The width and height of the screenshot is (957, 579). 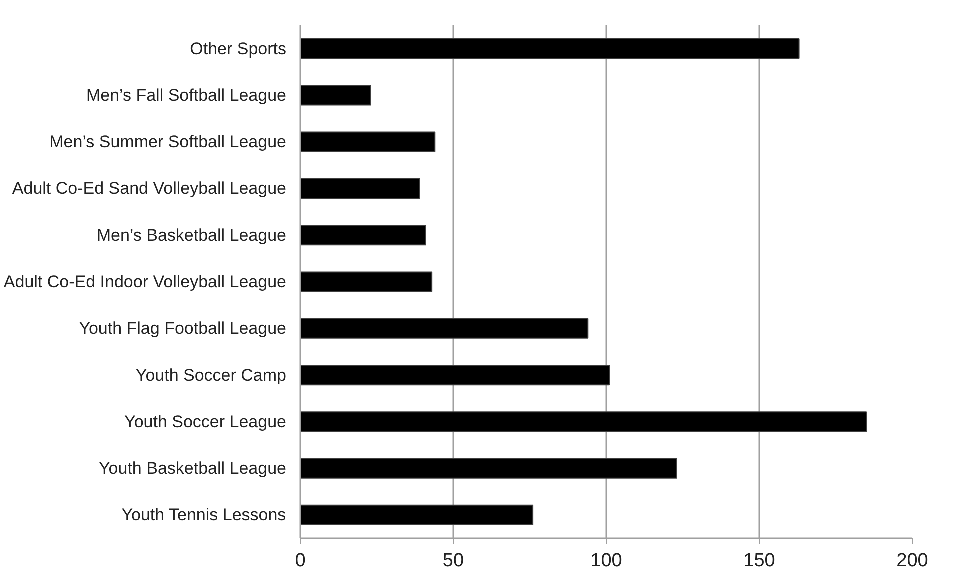 I want to click on y-tick-label: Men’s Basketball League, so click(x=191, y=235).